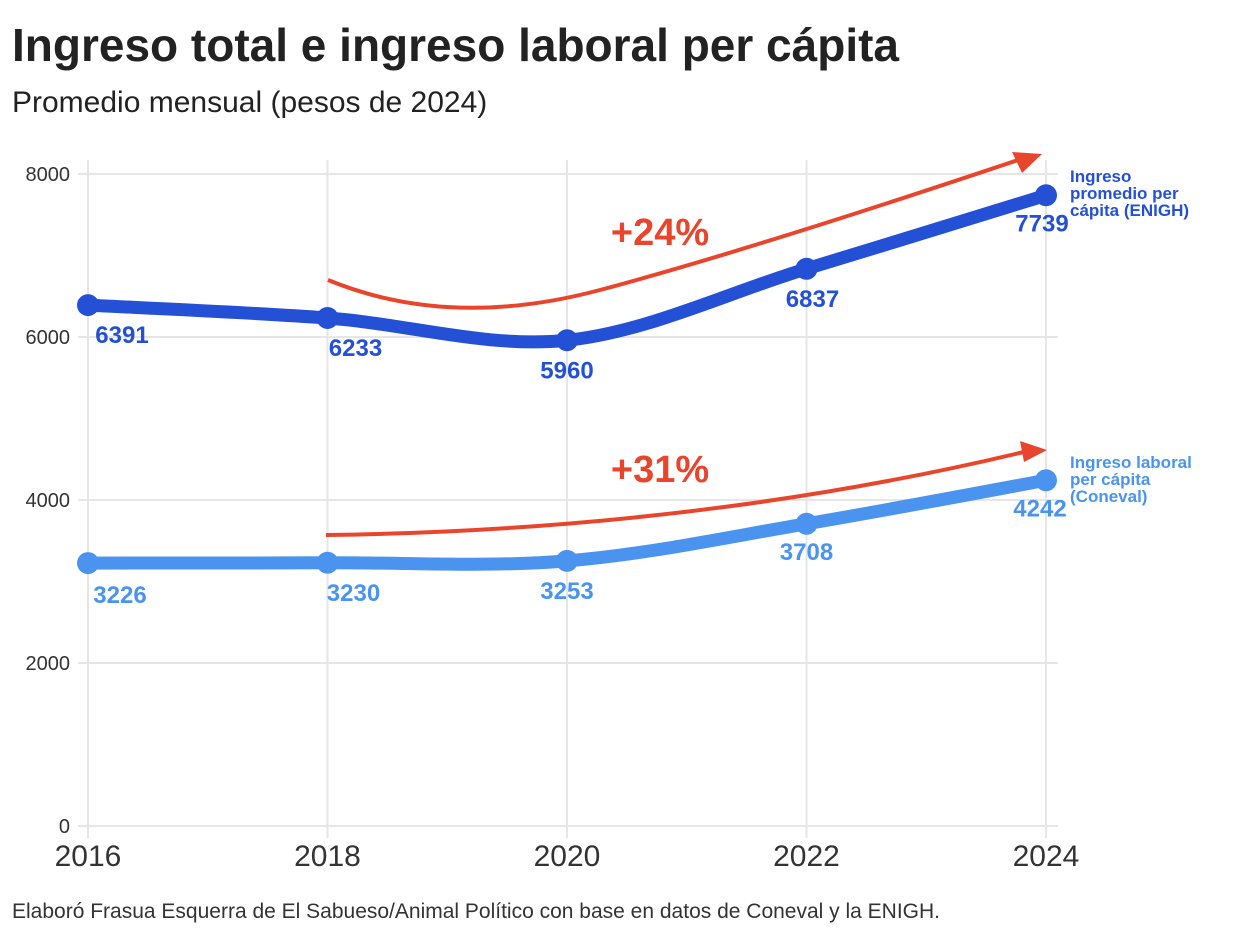 The width and height of the screenshot is (1244, 944). I want to click on growth-annotation: +31%, so click(660, 470).